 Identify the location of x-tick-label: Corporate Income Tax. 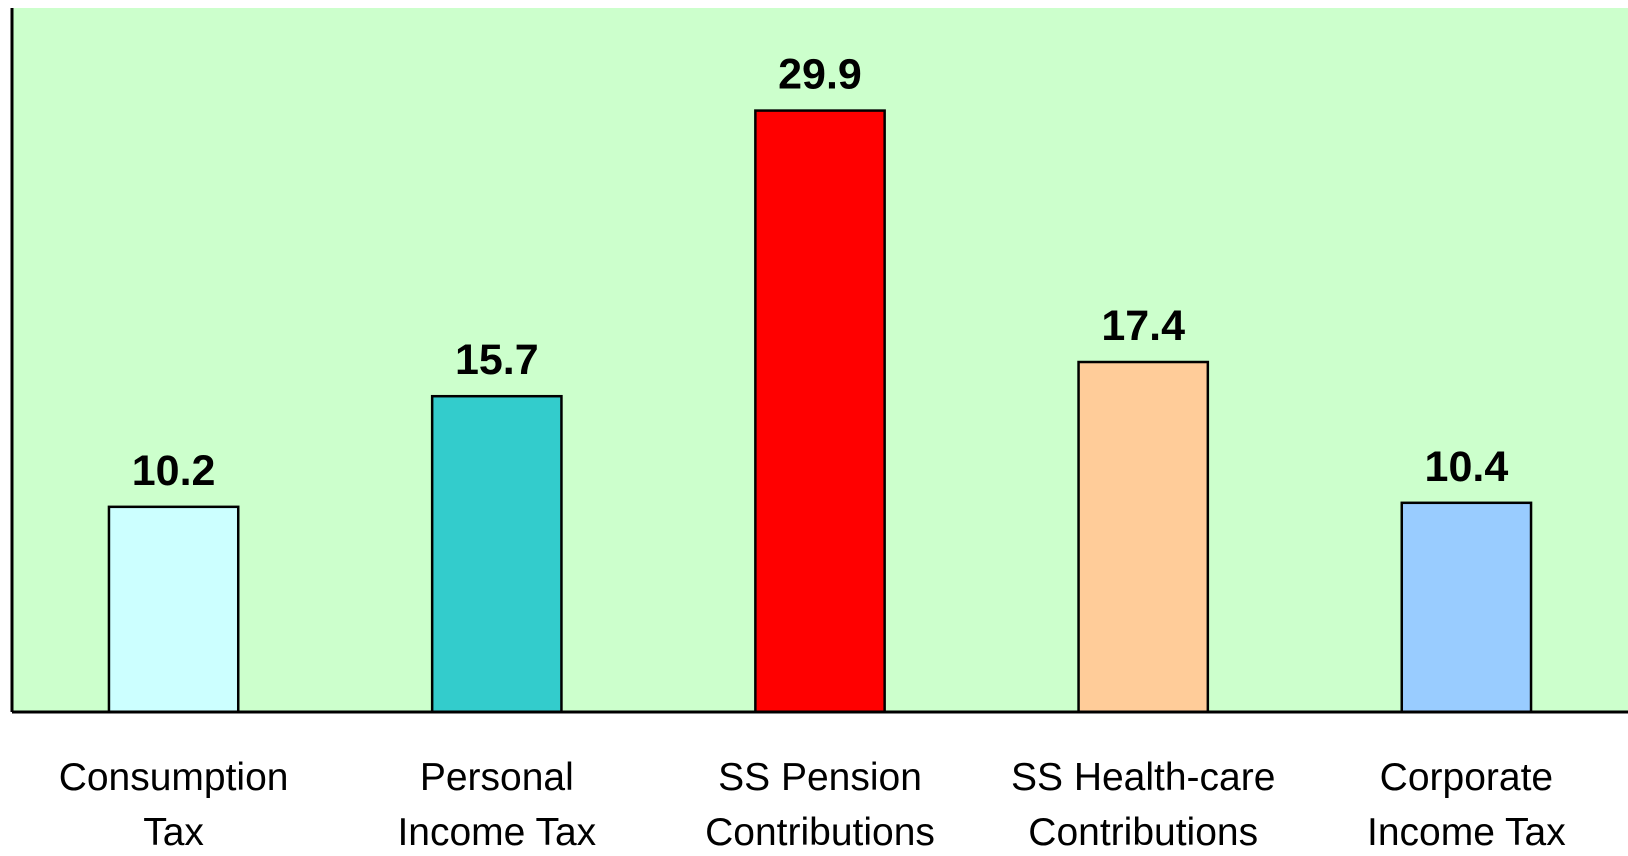
(1466, 805).